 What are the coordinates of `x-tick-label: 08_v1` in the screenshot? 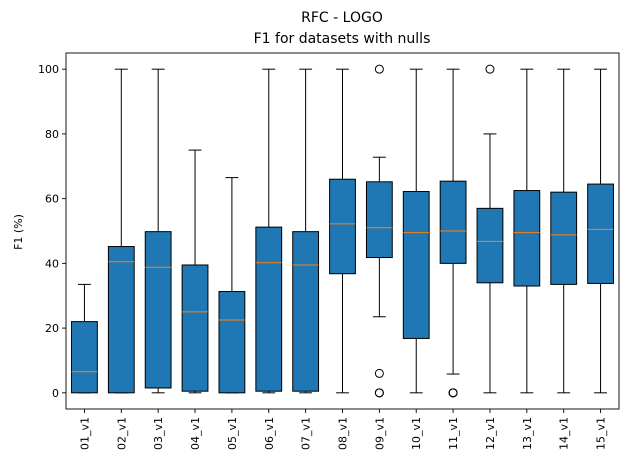 It's located at (343, 433).